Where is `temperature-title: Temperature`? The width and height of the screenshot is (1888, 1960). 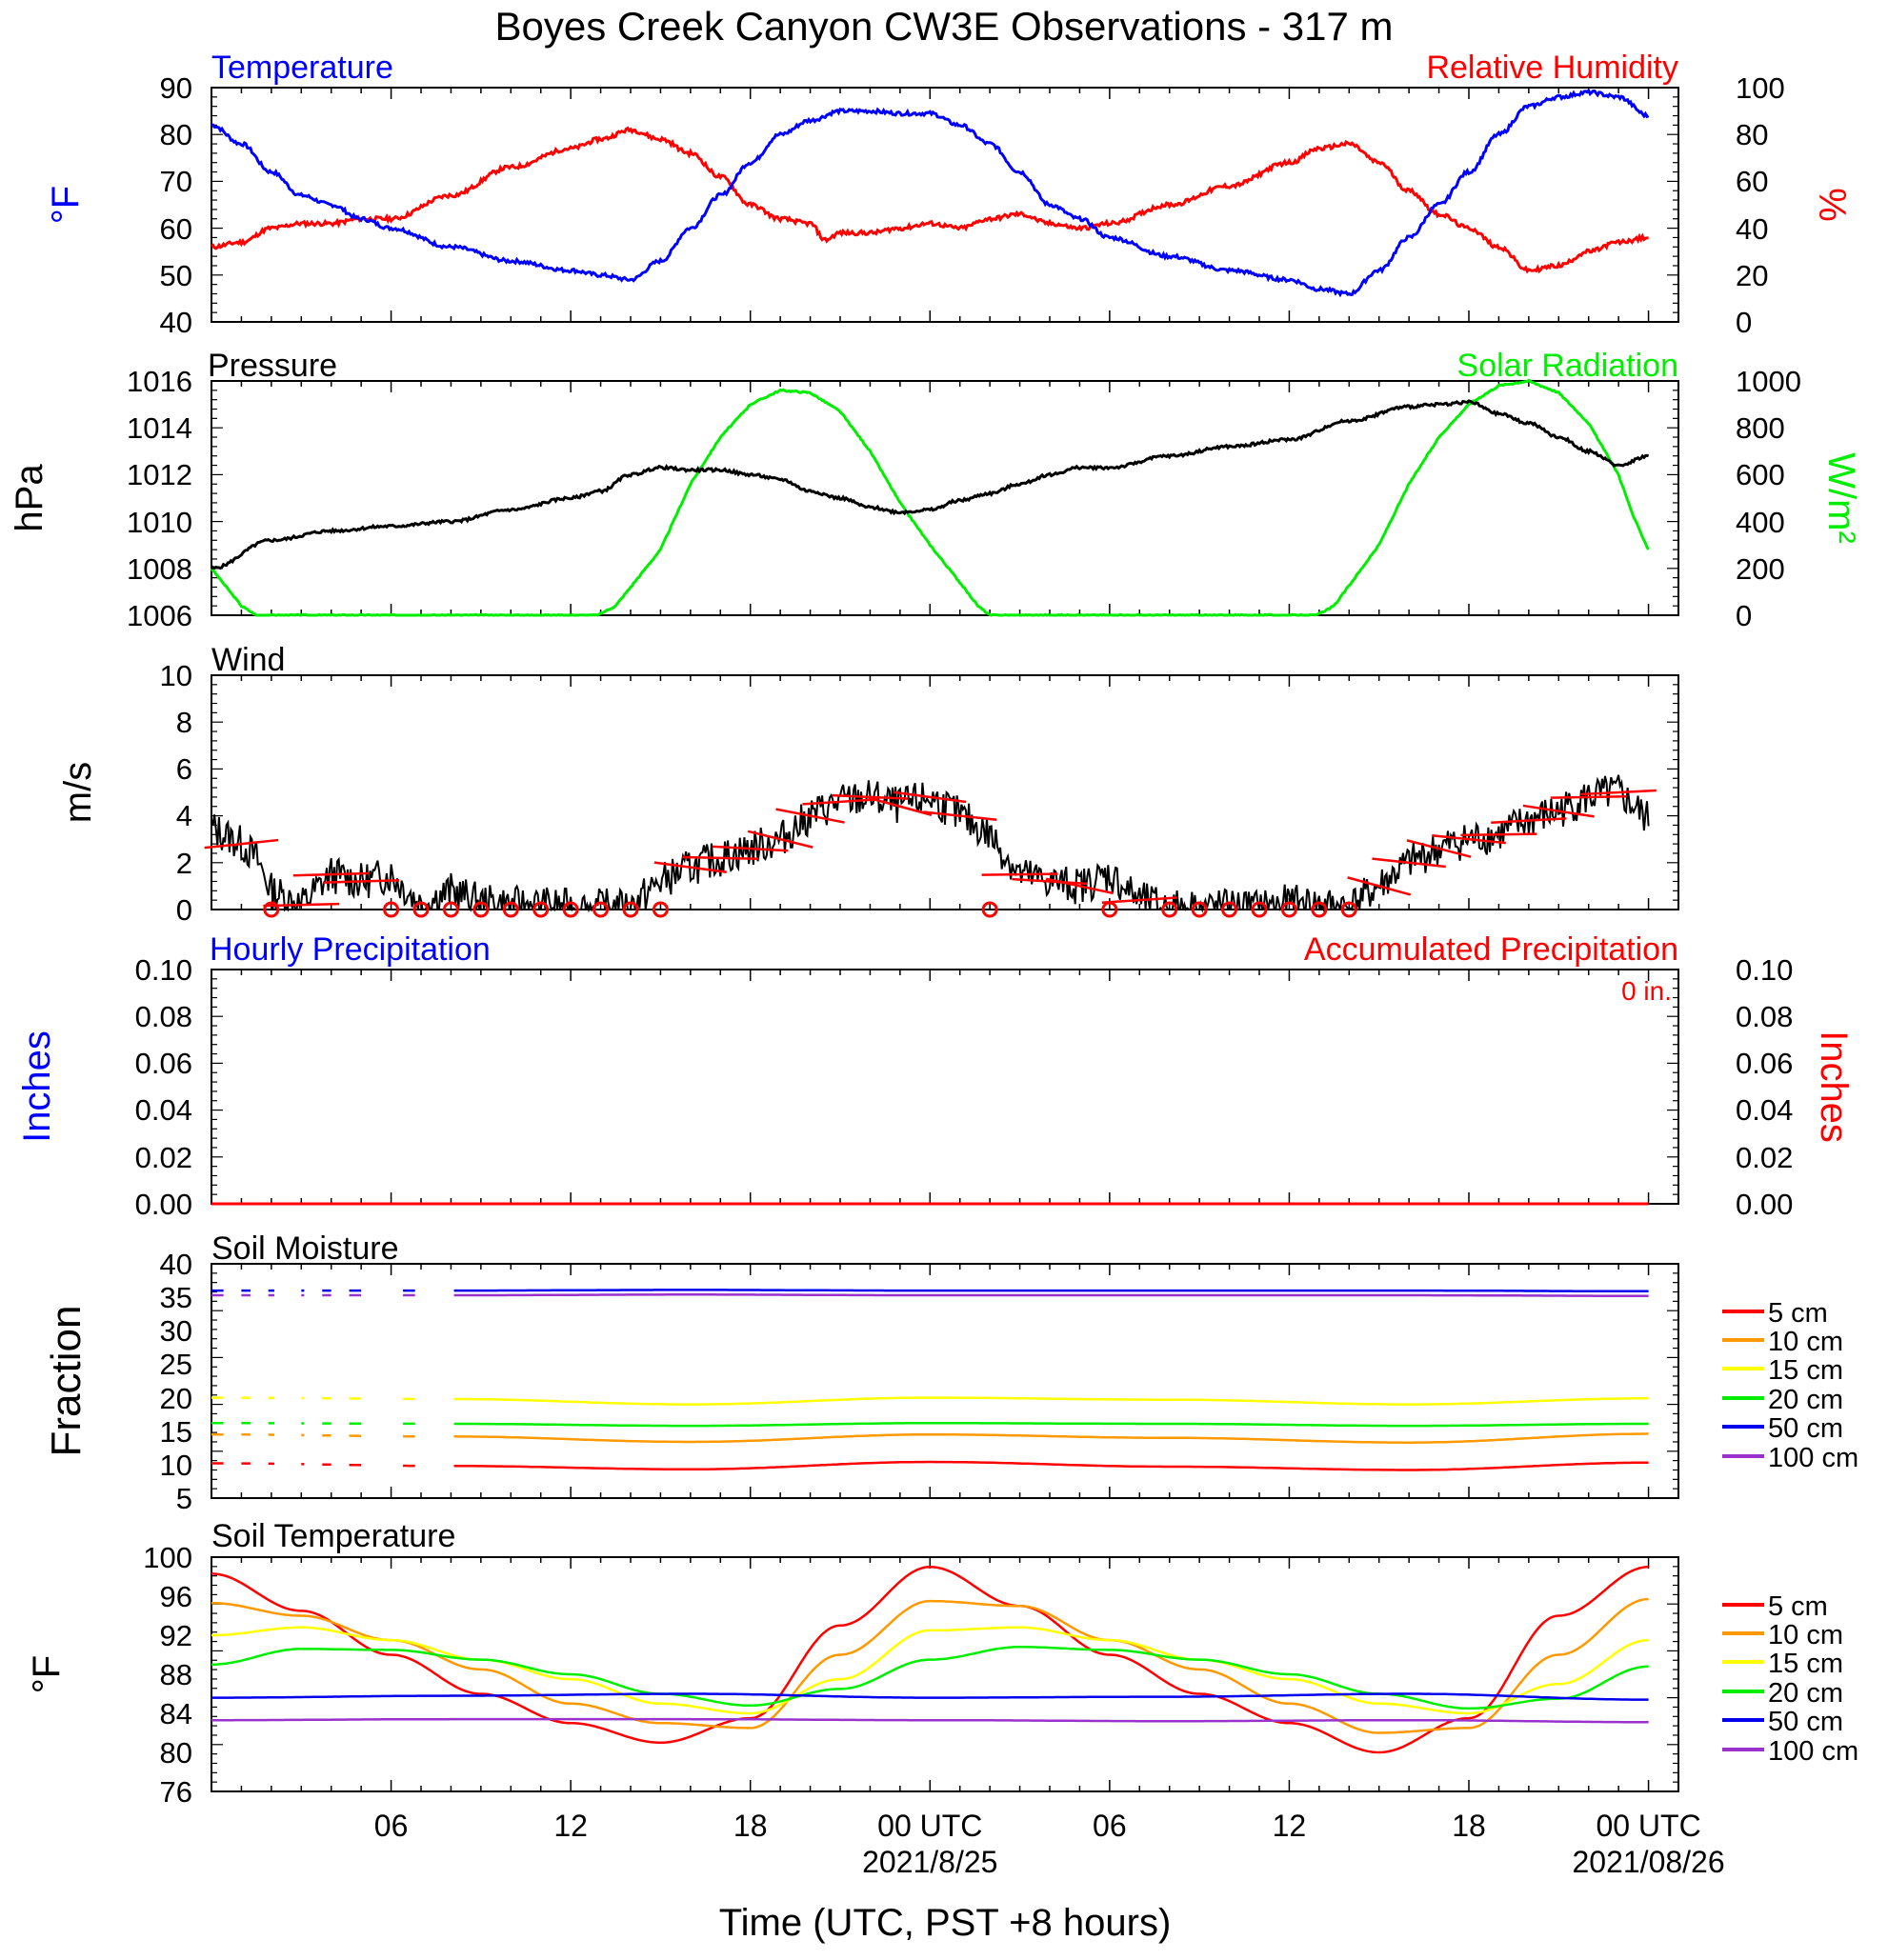 temperature-title: Temperature is located at coordinates (302, 68).